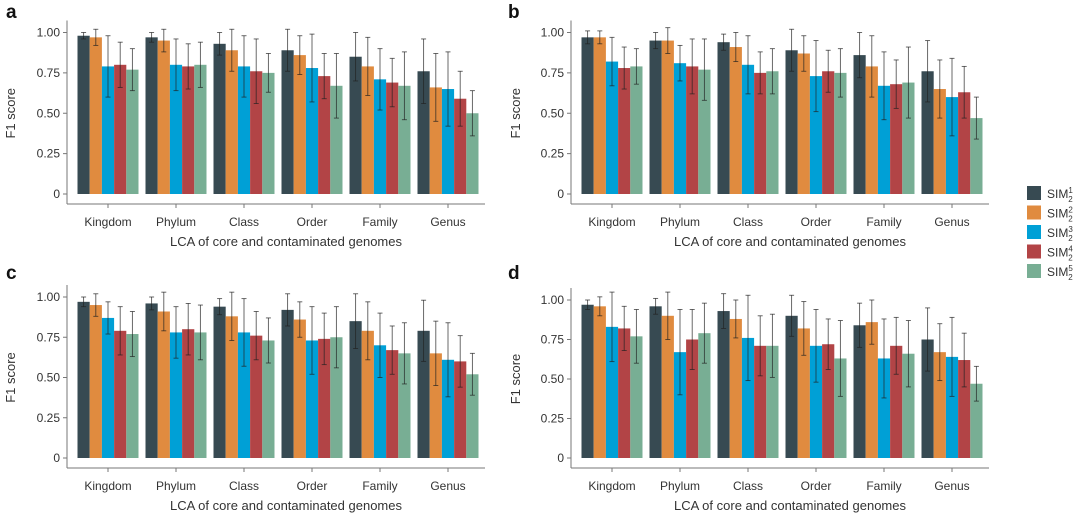 This screenshot has width=1080, height=515. What do you see at coordinates (828, 132) in the screenshot?
I see `bar-b-order-sim4` at bounding box center [828, 132].